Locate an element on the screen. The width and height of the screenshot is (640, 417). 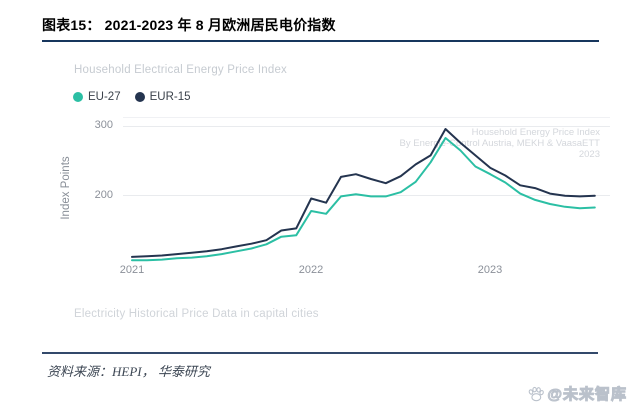
figure-title: 图表15： 2021-2023 年 8 月欧洲居民电价指数 is located at coordinates (320, 27).